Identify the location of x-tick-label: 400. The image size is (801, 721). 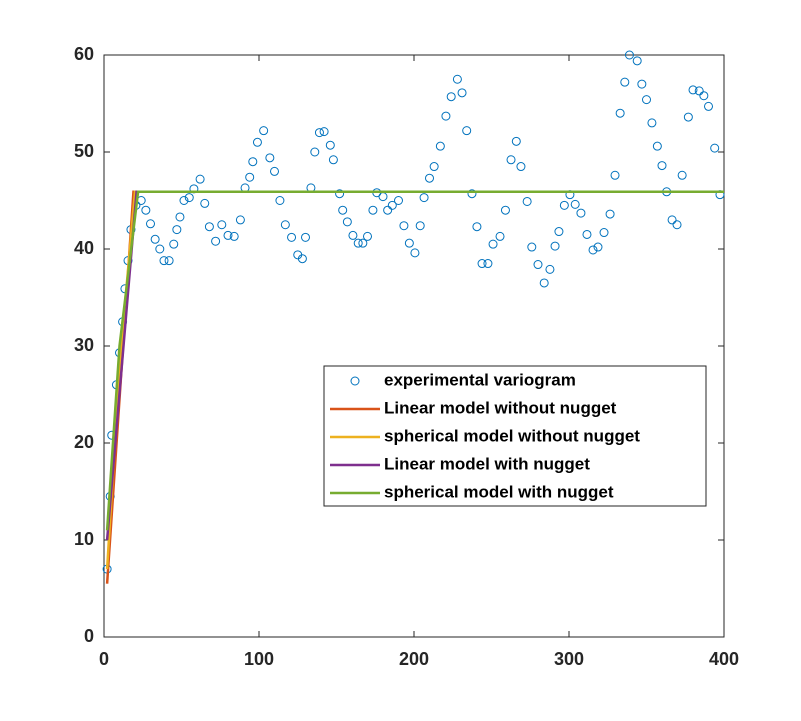
(724, 659).